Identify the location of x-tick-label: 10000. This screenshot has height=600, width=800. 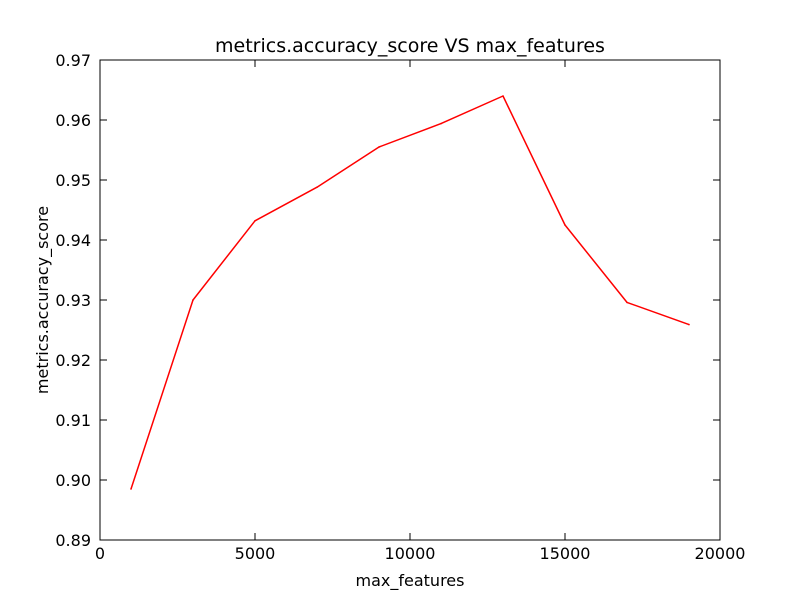
(410, 553).